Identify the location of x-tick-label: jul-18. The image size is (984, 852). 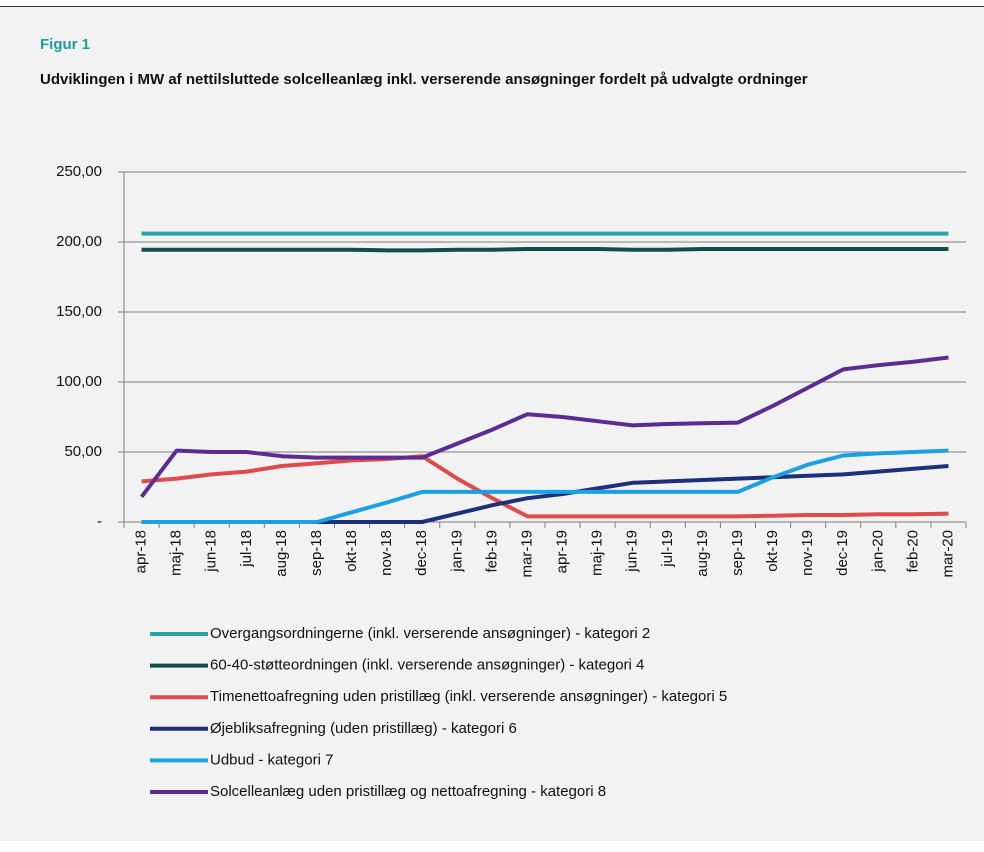
(246, 549).